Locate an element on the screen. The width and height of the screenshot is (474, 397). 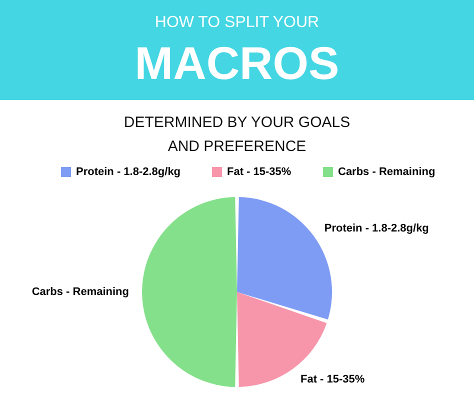
chart-title: HOW TO SPLIT YOUR MACROS is located at coordinates (237, 51).